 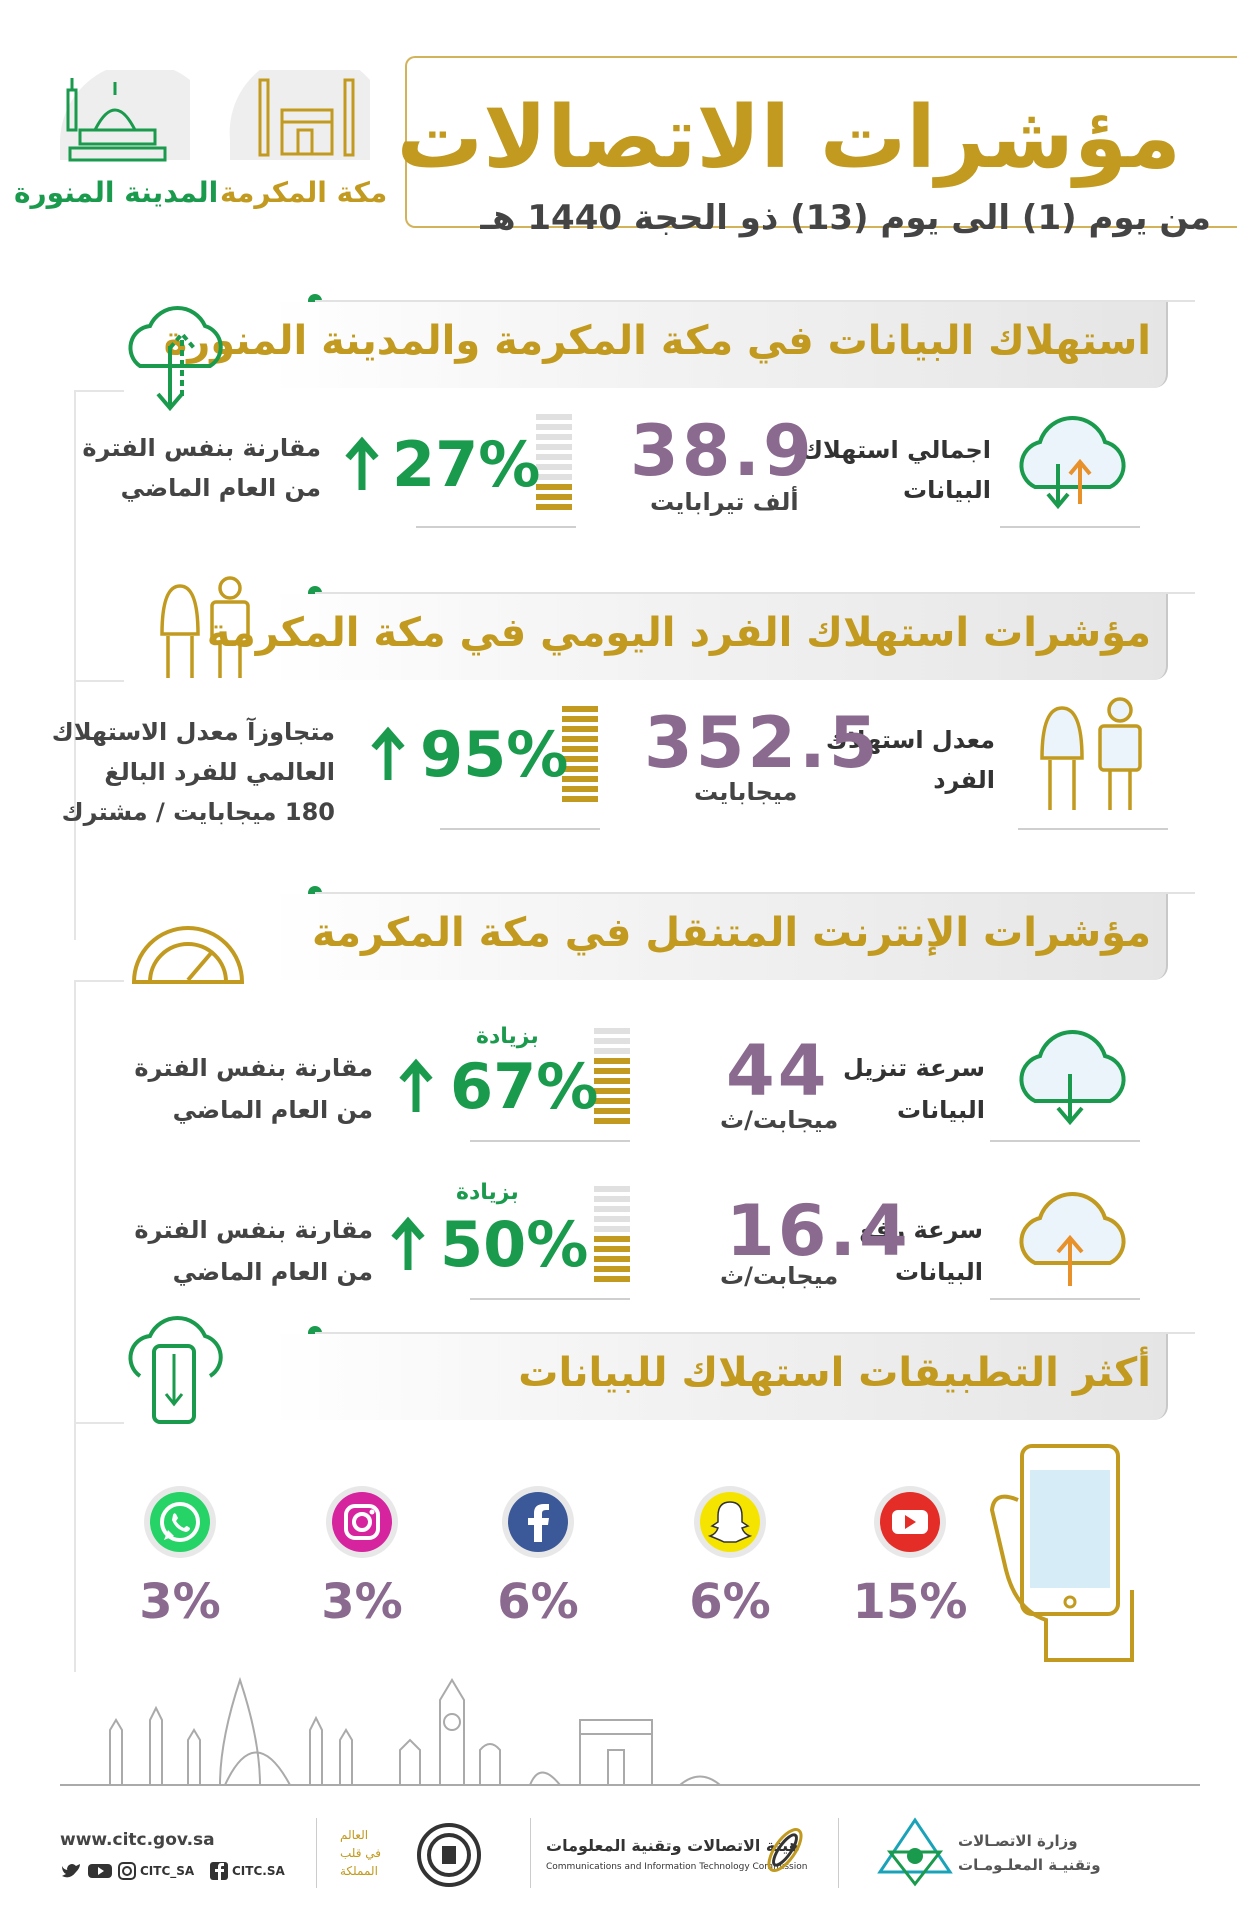 I want to click on citc-name-ar: هيئة الاتصالات وتقنية المعلومات, so click(x=673, y=1845).